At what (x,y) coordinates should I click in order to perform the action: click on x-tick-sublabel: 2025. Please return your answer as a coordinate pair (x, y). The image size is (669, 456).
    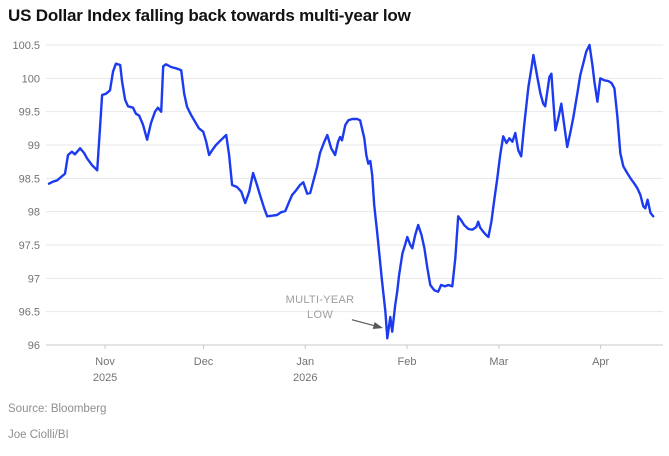
    Looking at the image, I should click on (105, 378).